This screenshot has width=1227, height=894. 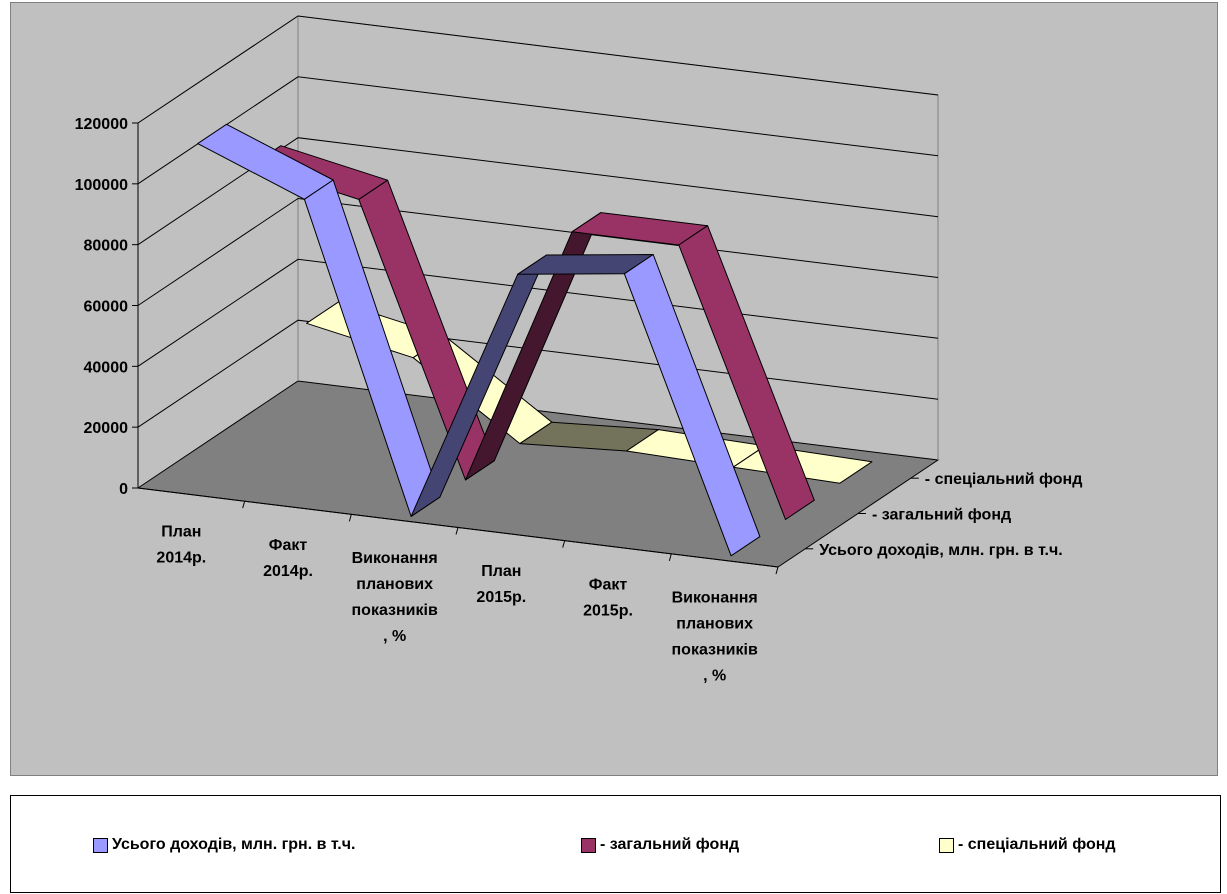 What do you see at coordinates (106, 428) in the screenshot?
I see `y-tick-label: 20000` at bounding box center [106, 428].